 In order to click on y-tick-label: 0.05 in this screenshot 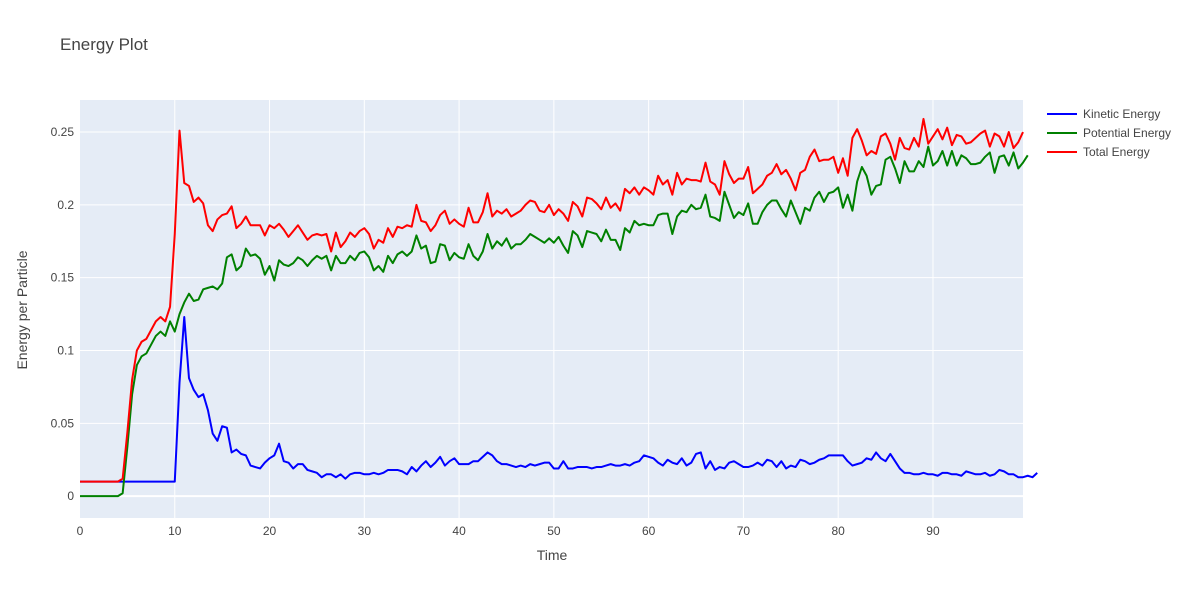, I will do `click(63, 423)`.